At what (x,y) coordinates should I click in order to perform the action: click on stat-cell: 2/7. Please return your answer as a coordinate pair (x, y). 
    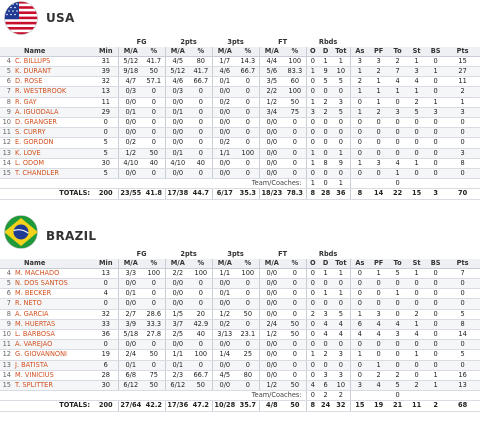
    Looking at the image, I should click on (130, 314).